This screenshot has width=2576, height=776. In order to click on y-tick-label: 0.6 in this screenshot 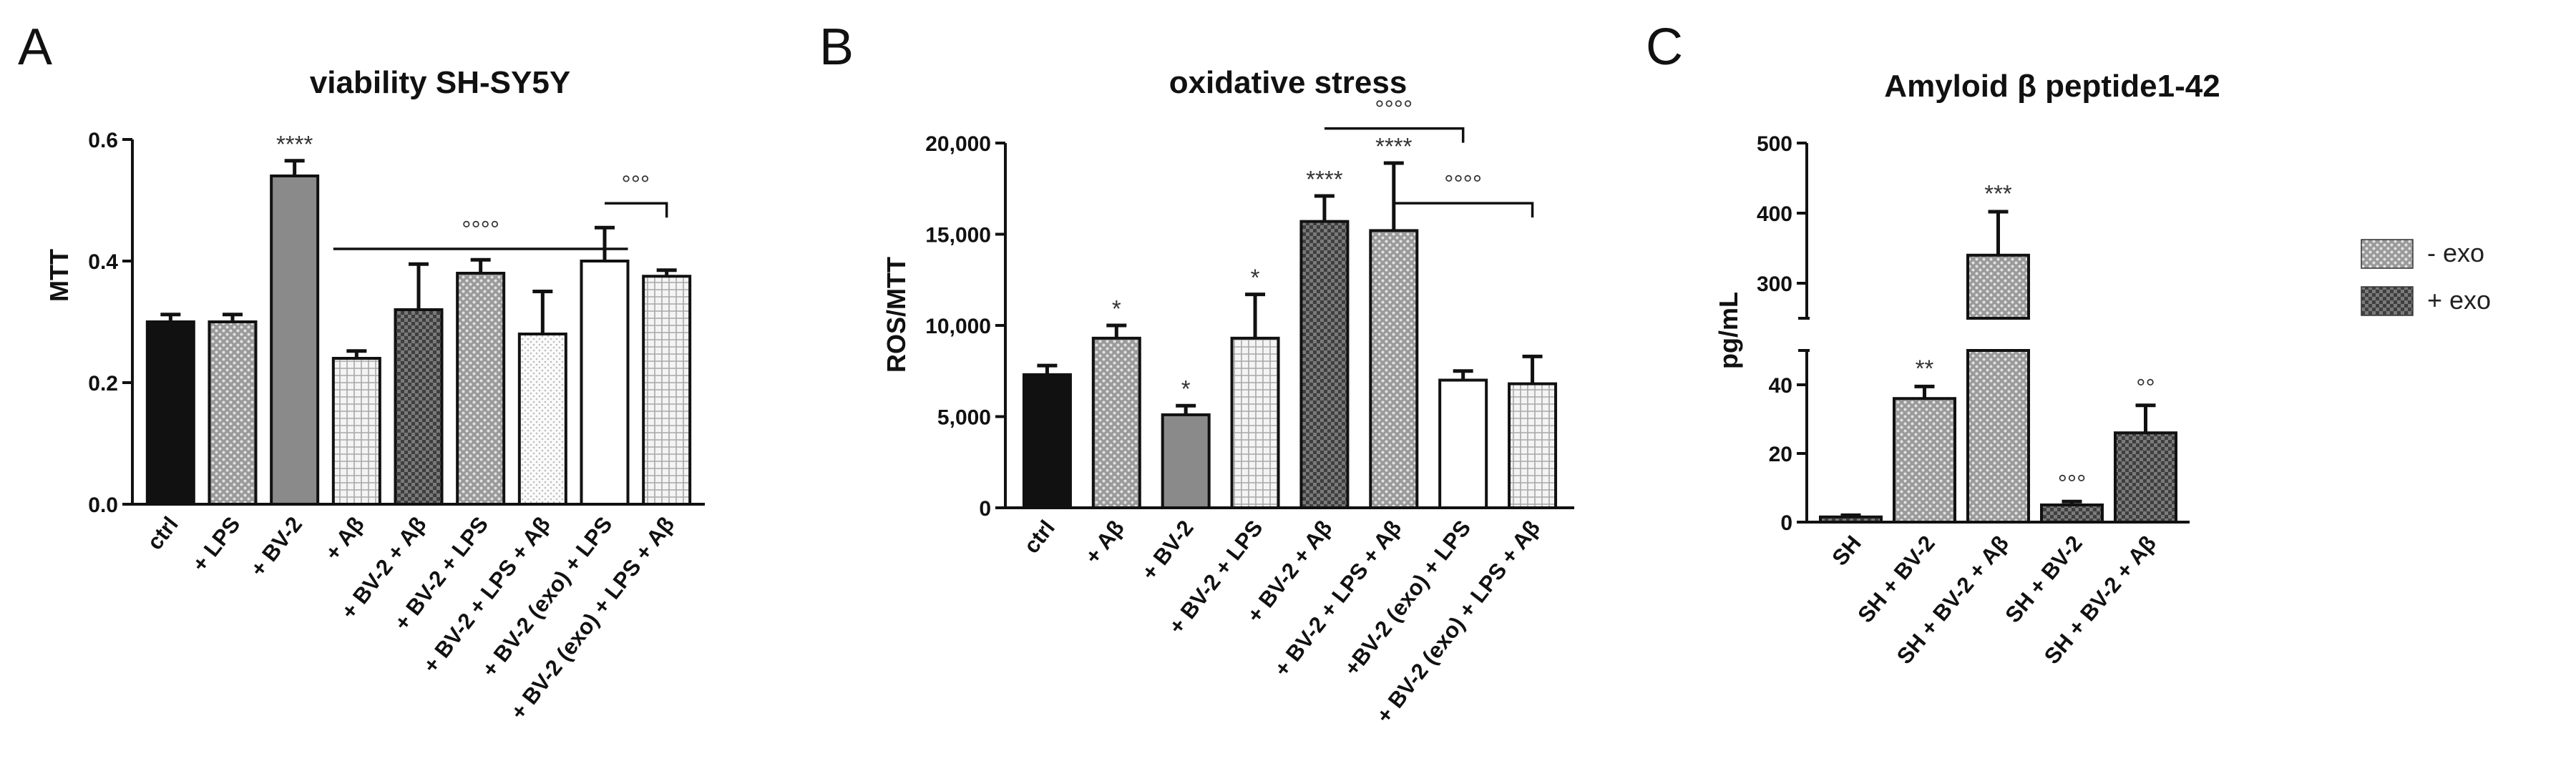, I will do `click(103, 140)`.